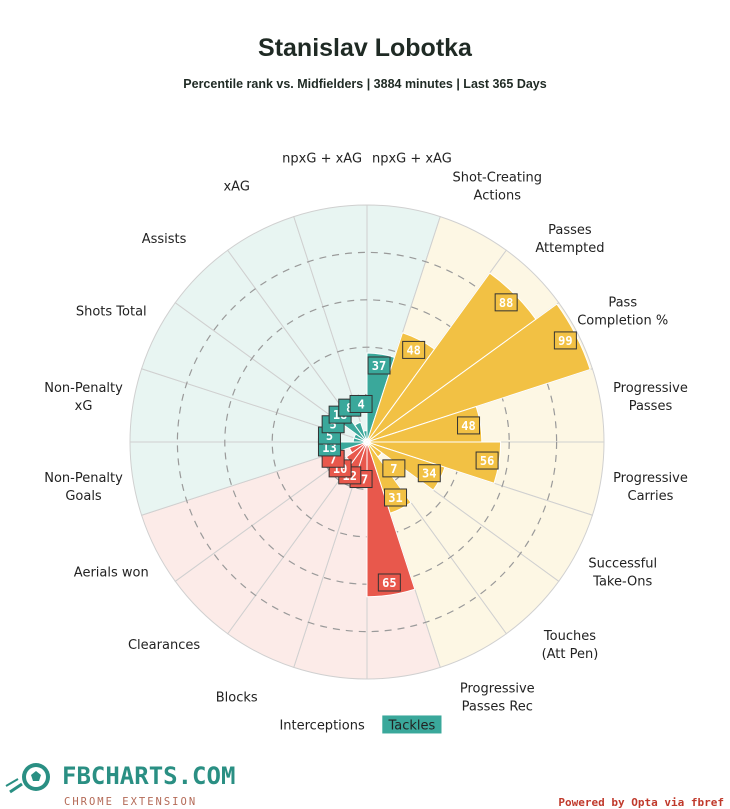 The image size is (730, 809). What do you see at coordinates (365, 435) in the screenshot?
I see `bar-npxg-xag` at bounding box center [365, 435].